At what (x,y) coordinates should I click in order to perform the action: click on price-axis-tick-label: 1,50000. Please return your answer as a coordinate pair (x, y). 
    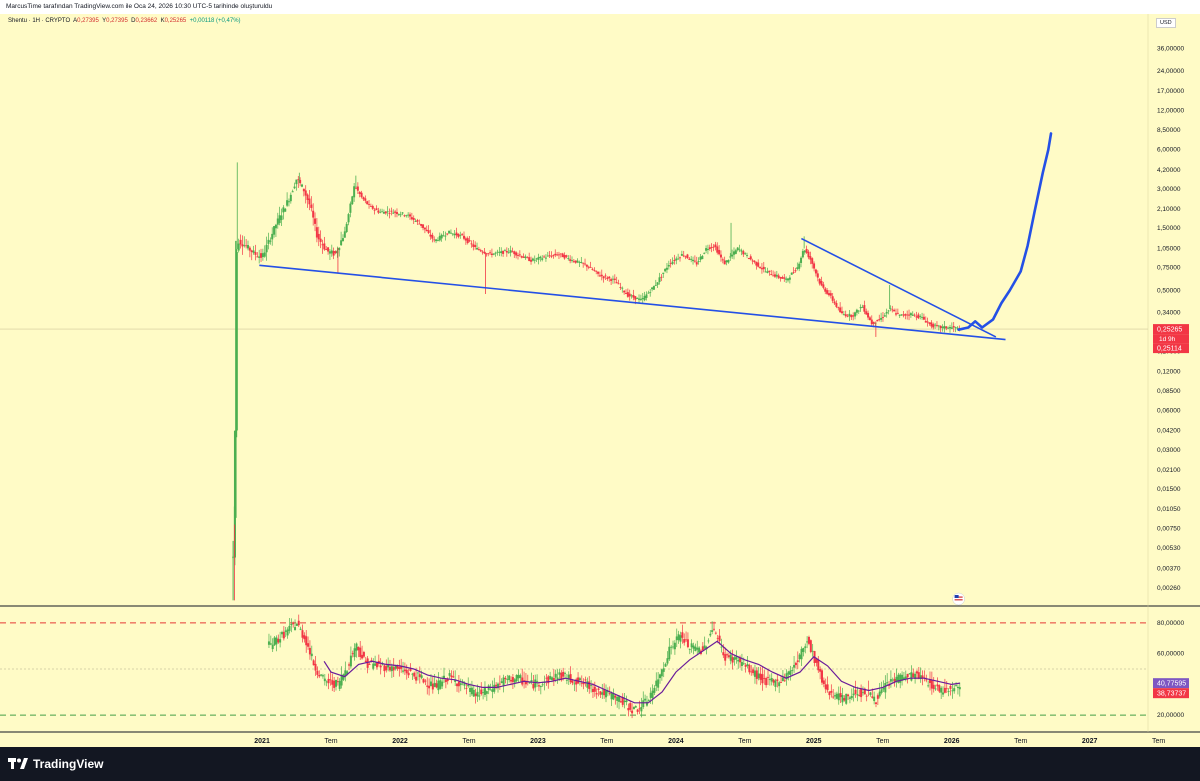
    Looking at the image, I should click on (1169, 228).